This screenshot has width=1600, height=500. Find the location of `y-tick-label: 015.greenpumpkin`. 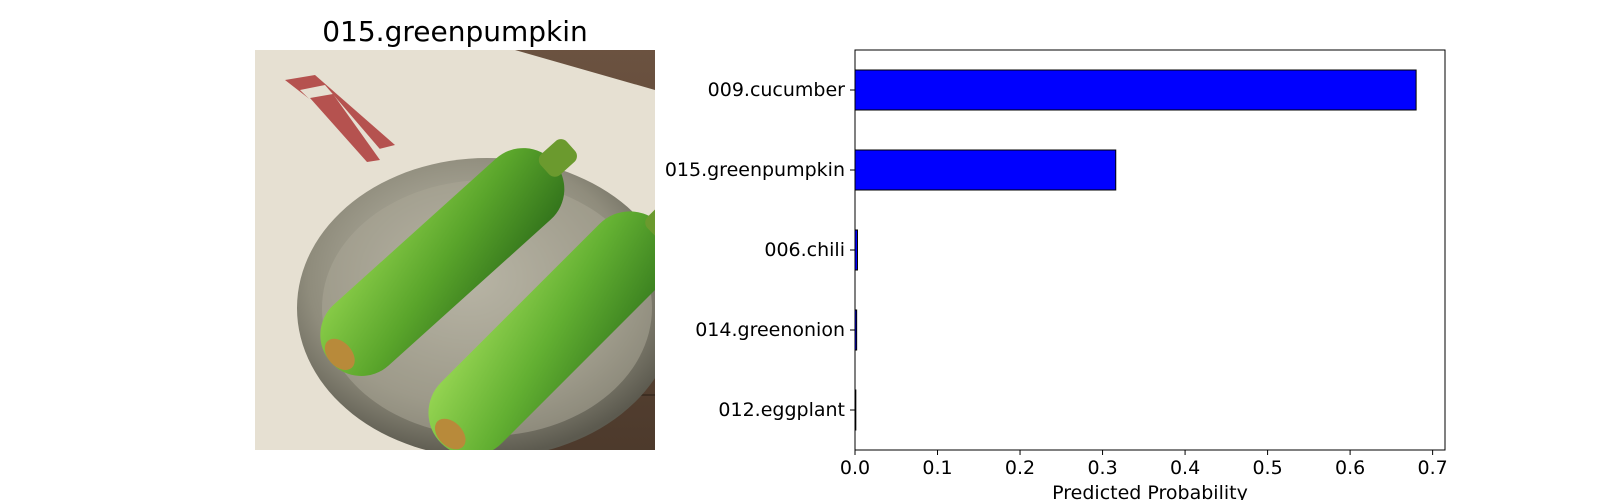

y-tick-label: 015.greenpumpkin is located at coordinates (755, 170).